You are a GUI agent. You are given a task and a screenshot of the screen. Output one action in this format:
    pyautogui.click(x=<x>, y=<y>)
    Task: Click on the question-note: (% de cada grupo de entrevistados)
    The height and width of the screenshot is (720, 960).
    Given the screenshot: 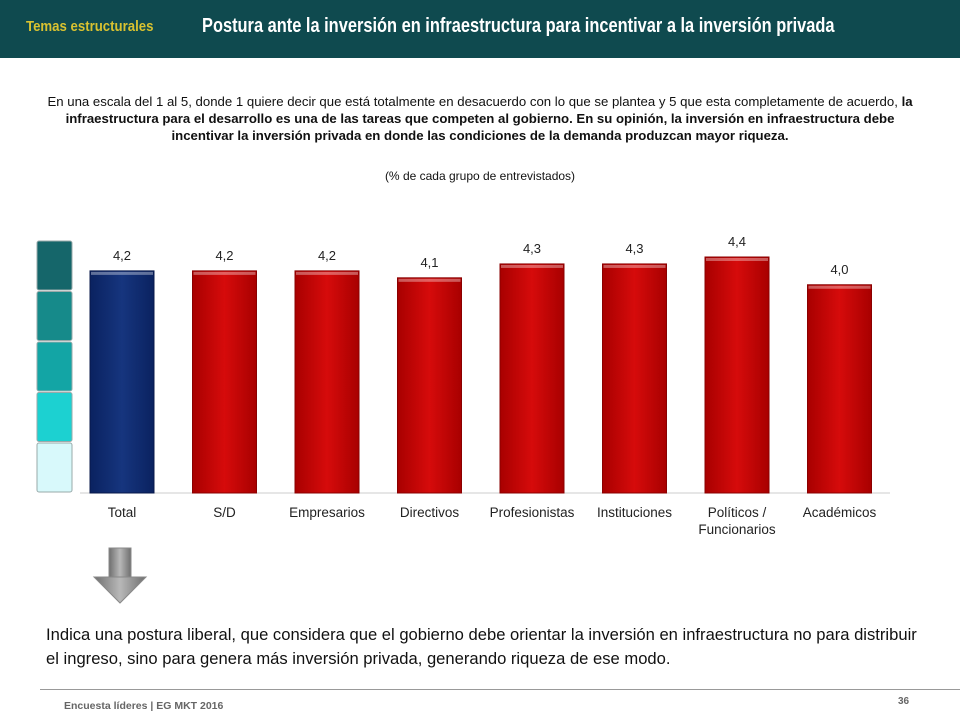 What is the action you would take?
    pyautogui.click(x=480, y=176)
    